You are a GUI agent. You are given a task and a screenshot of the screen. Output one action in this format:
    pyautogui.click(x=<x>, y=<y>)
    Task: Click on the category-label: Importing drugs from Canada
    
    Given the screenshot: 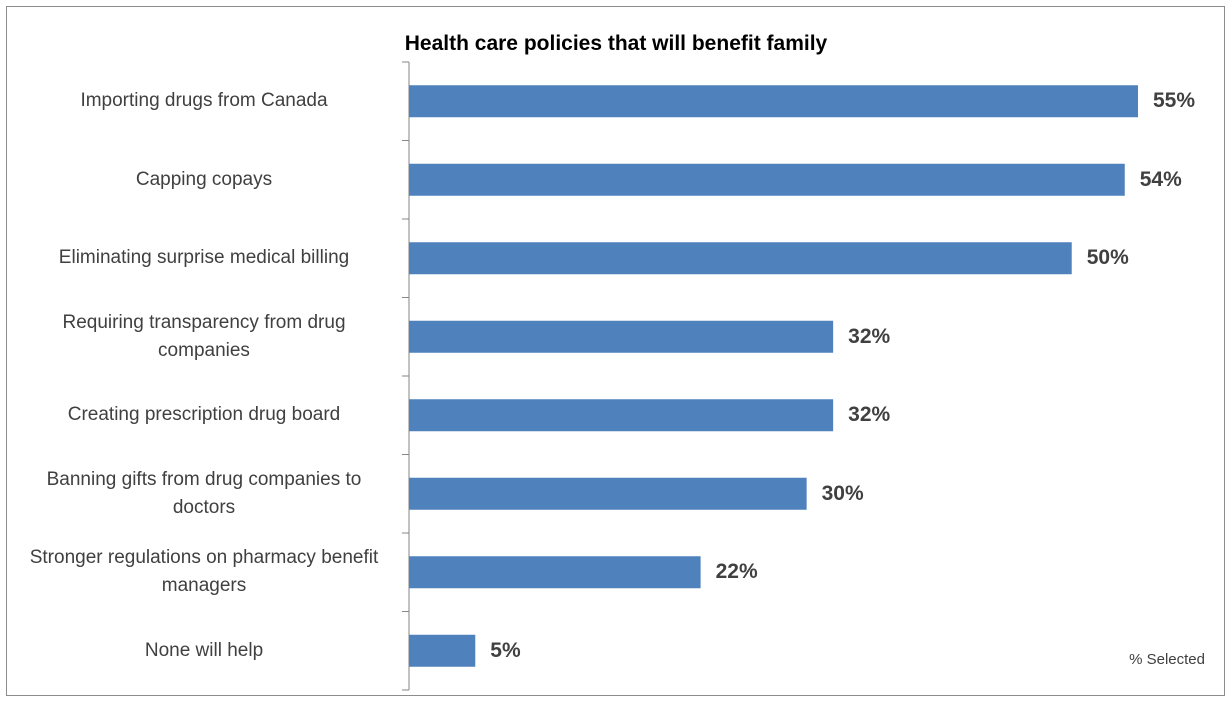 What is the action you would take?
    pyautogui.click(x=204, y=101)
    